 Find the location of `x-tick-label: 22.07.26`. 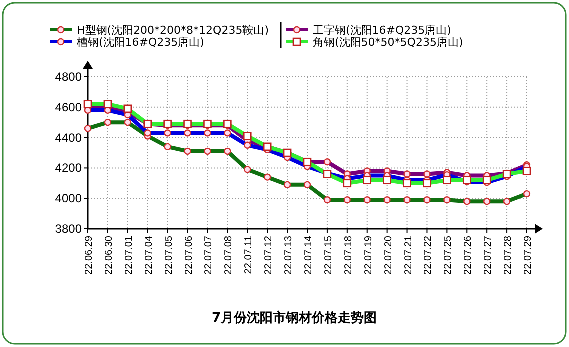

x-tick-label: 22.07.26 is located at coordinates (468, 255).